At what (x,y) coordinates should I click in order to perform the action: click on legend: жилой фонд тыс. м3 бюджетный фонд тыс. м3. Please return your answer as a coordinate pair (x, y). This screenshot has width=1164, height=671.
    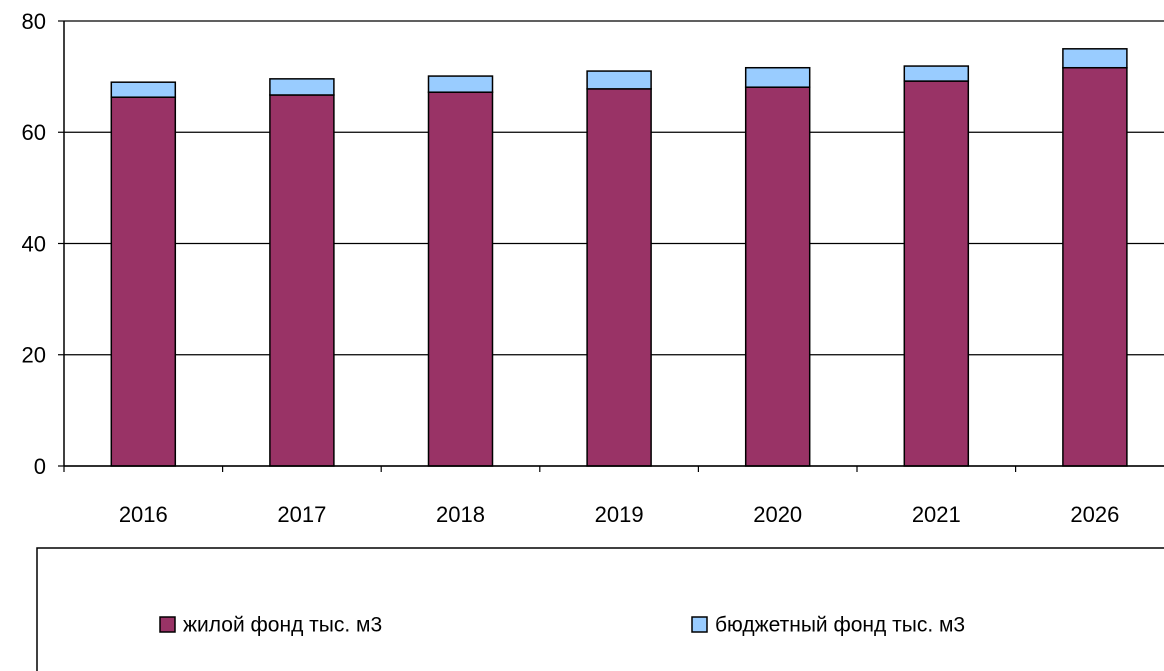
    Looking at the image, I should click on (562, 625).